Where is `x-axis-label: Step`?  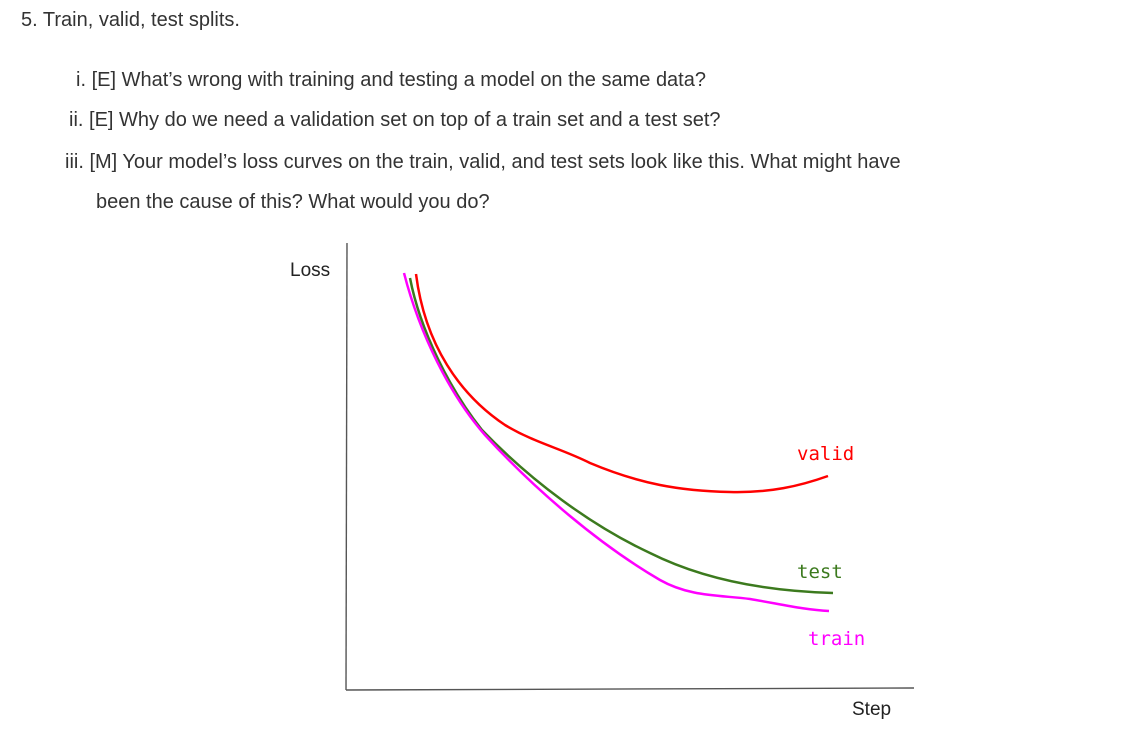
x-axis-label: Step is located at coordinates (871, 709).